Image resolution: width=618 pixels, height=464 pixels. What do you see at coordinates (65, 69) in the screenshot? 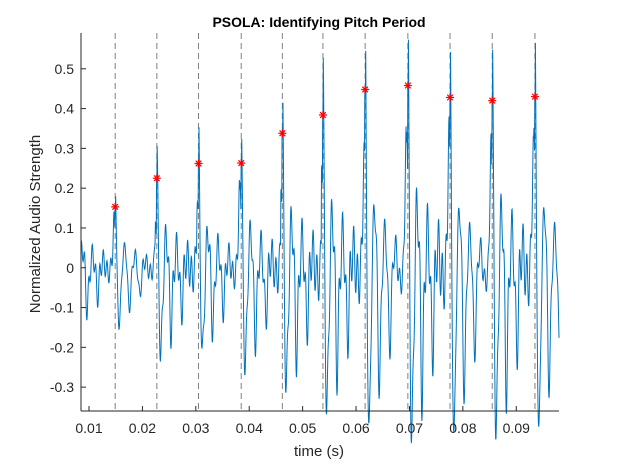
I see `y-tick-label: 0.5` at bounding box center [65, 69].